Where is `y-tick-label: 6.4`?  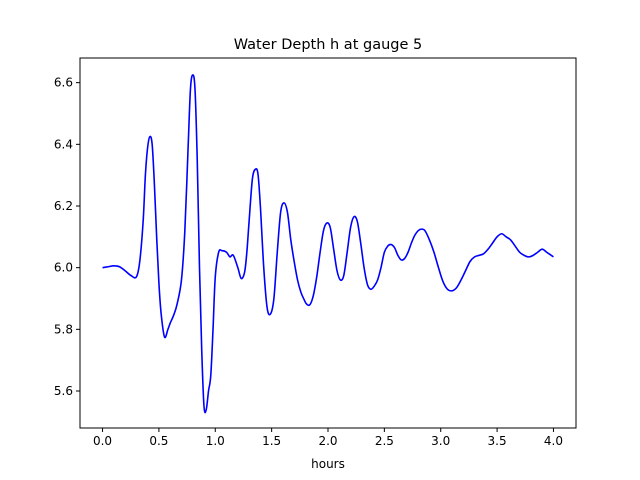 y-tick-label: 6.4 is located at coordinates (63, 144).